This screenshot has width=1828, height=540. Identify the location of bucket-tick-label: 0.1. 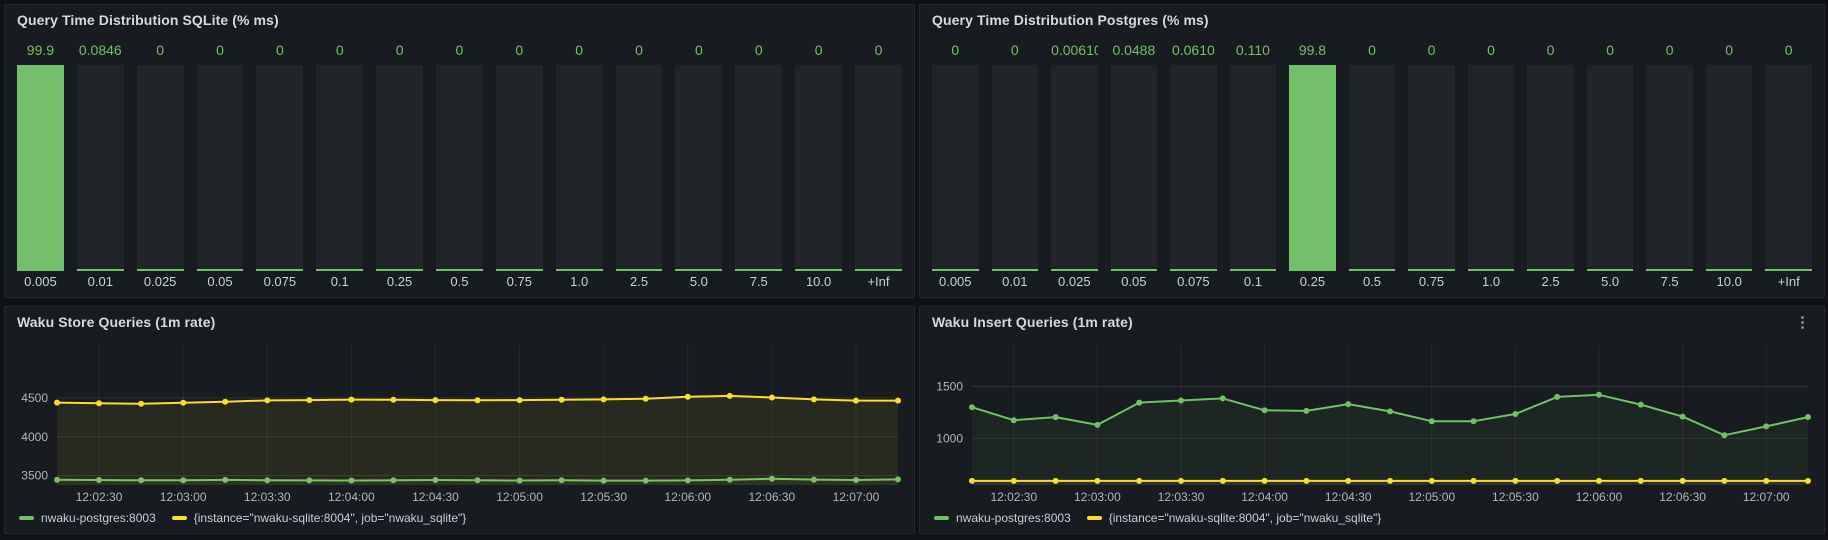
(1252, 281).